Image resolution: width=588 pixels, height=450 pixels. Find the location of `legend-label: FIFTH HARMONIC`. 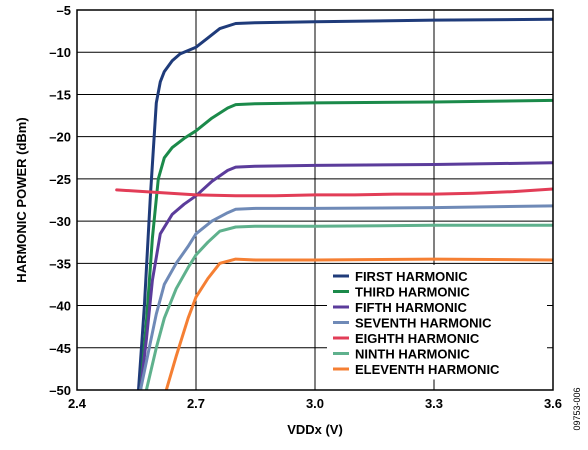

legend-label: FIFTH HARMONIC is located at coordinates (411, 307).